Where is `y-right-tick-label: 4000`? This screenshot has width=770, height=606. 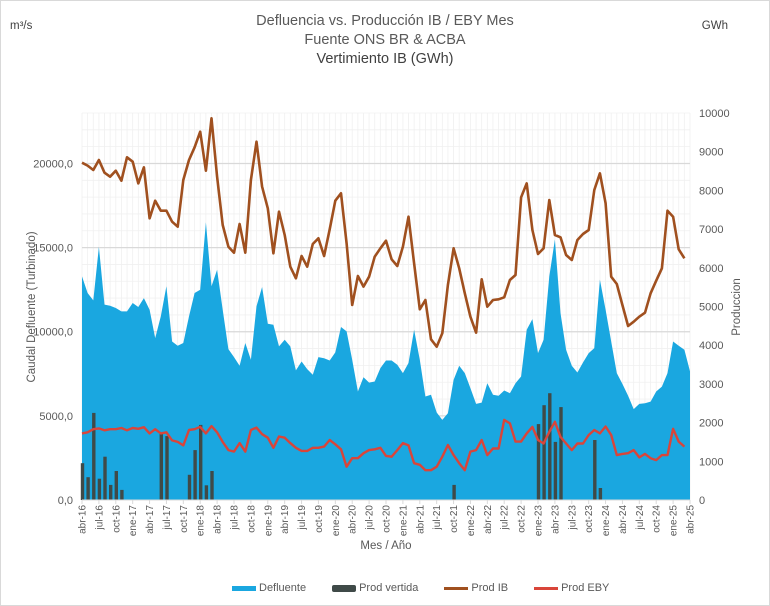
y-right-tick-label: 4000 is located at coordinates (711, 346).